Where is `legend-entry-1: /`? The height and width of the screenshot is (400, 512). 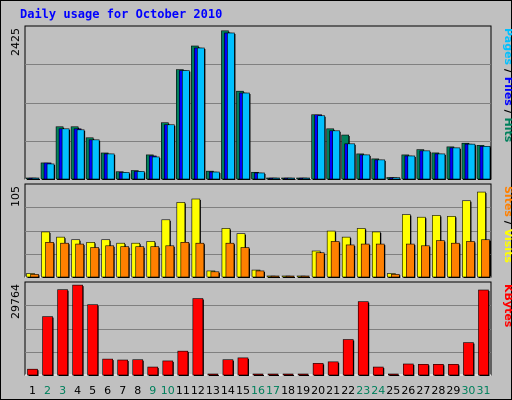
legend-entry-1: / is located at coordinates (507, 223).